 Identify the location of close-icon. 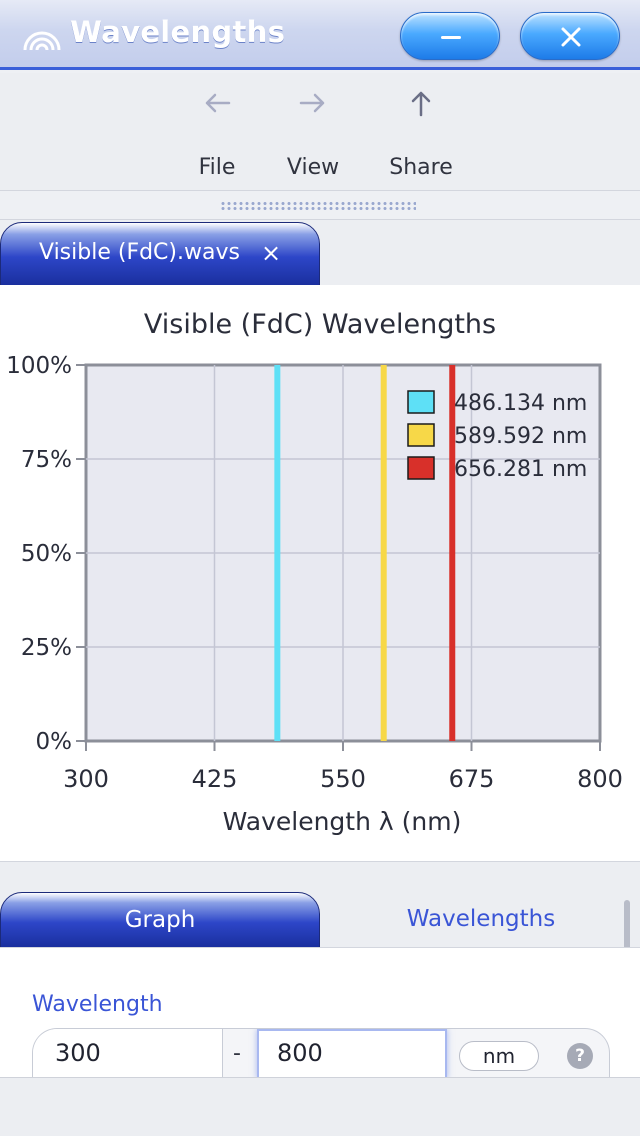
(571, 37).